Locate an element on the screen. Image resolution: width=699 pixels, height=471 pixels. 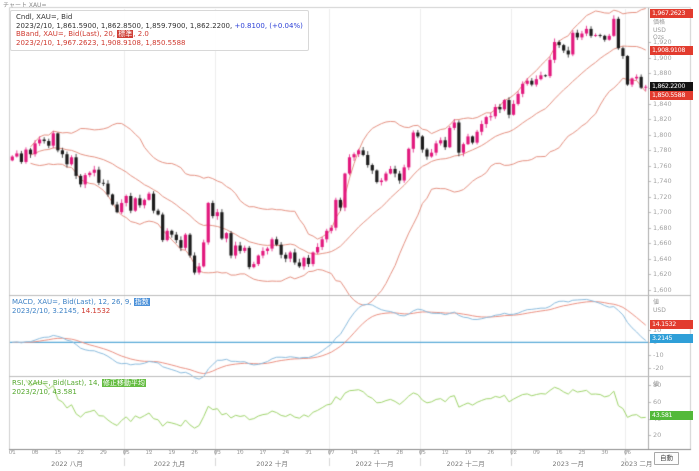
x-axis-day-label: 31 is located at coordinates (308, 453).